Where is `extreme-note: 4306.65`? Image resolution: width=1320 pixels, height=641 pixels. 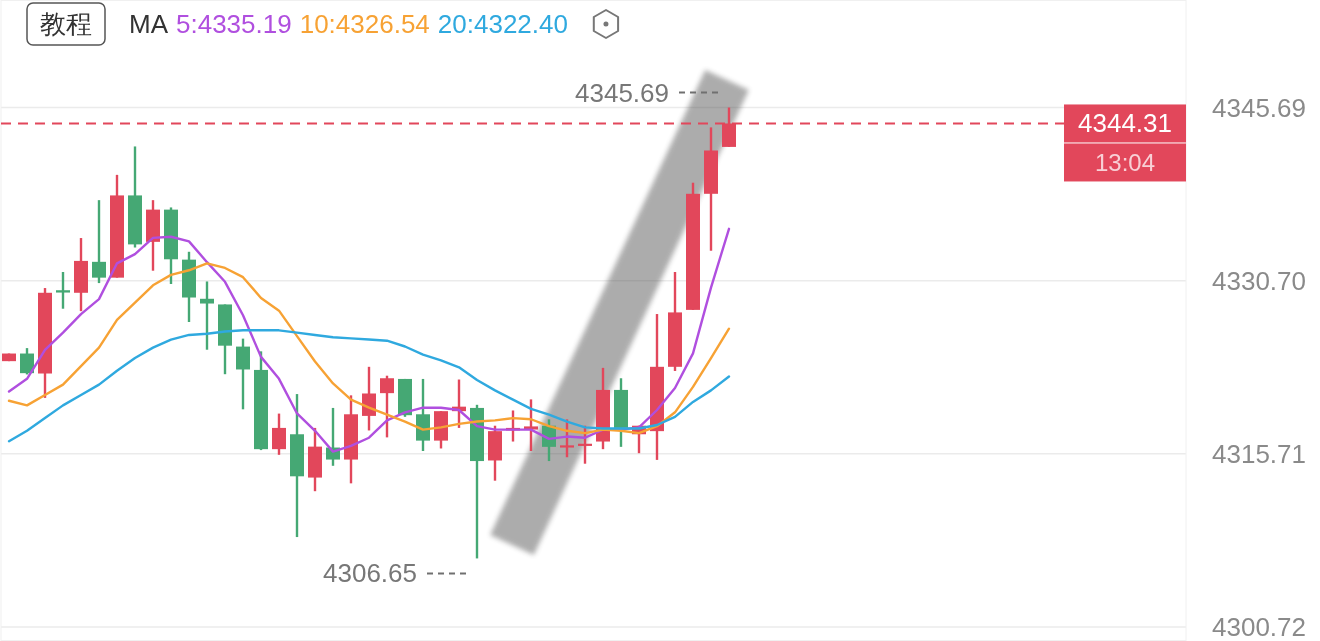 extreme-note: 4306.65 is located at coordinates (397, 573).